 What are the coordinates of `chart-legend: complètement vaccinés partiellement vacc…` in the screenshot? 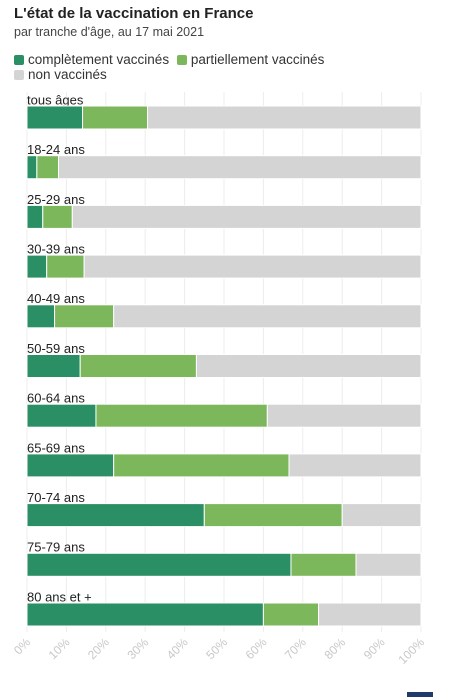 It's located at (214, 67).